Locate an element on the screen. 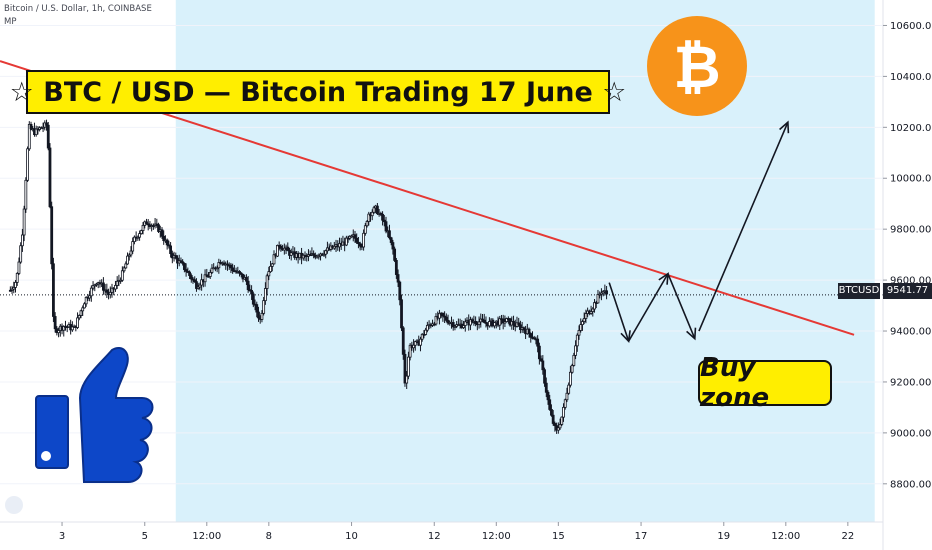 The image size is (932, 550). symbol-title: Bitcoin / U.S. Dollar, 1h, COINBASE is located at coordinates (78, 9).